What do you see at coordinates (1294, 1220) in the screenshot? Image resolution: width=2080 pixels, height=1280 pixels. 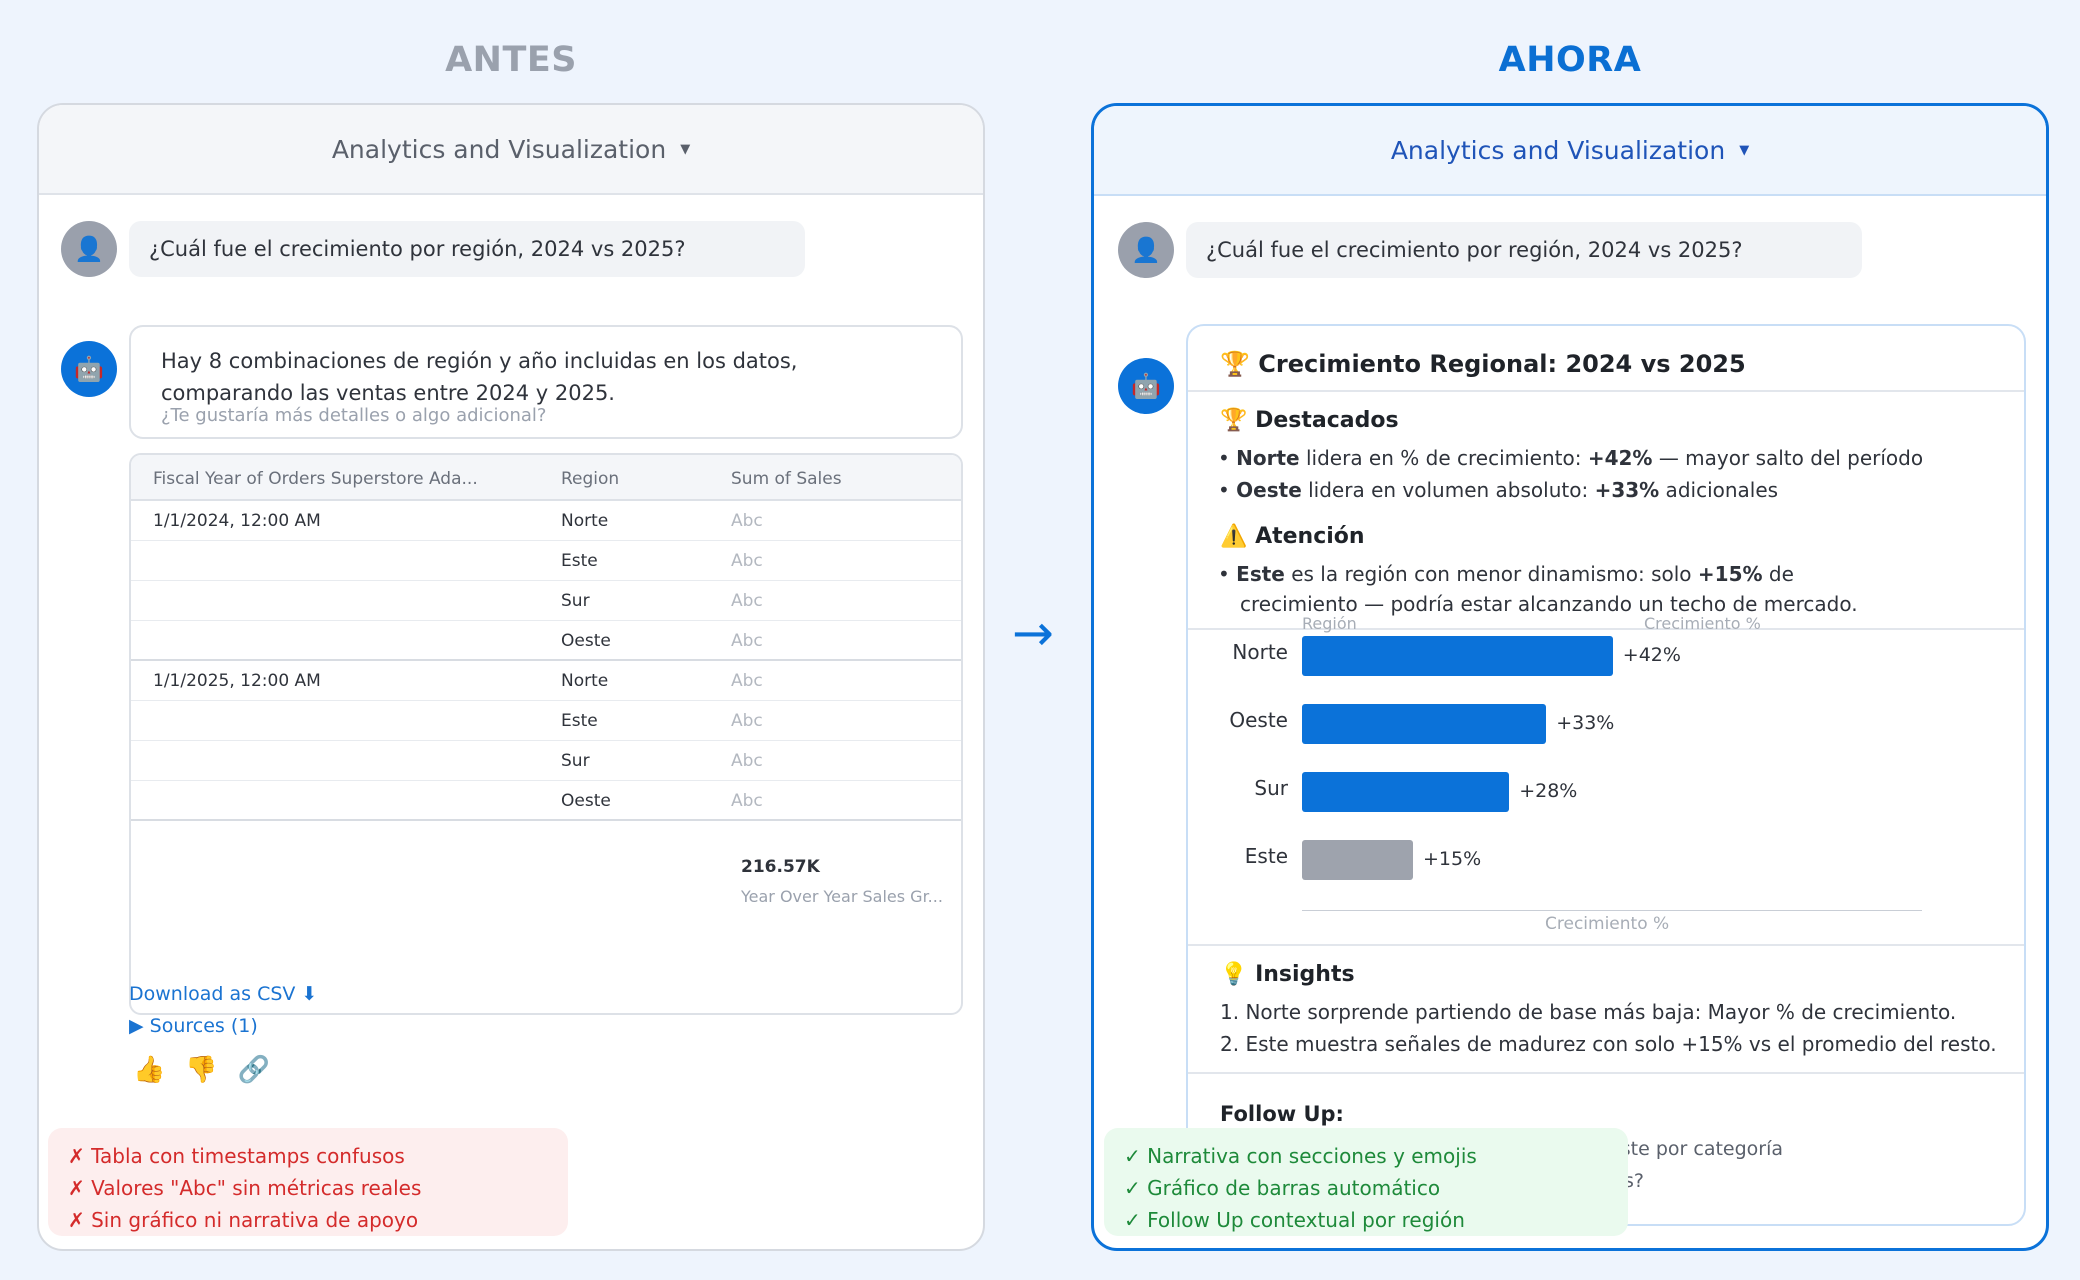 I see `improvement-item: ✓ Follow Up contextual por región` at bounding box center [1294, 1220].